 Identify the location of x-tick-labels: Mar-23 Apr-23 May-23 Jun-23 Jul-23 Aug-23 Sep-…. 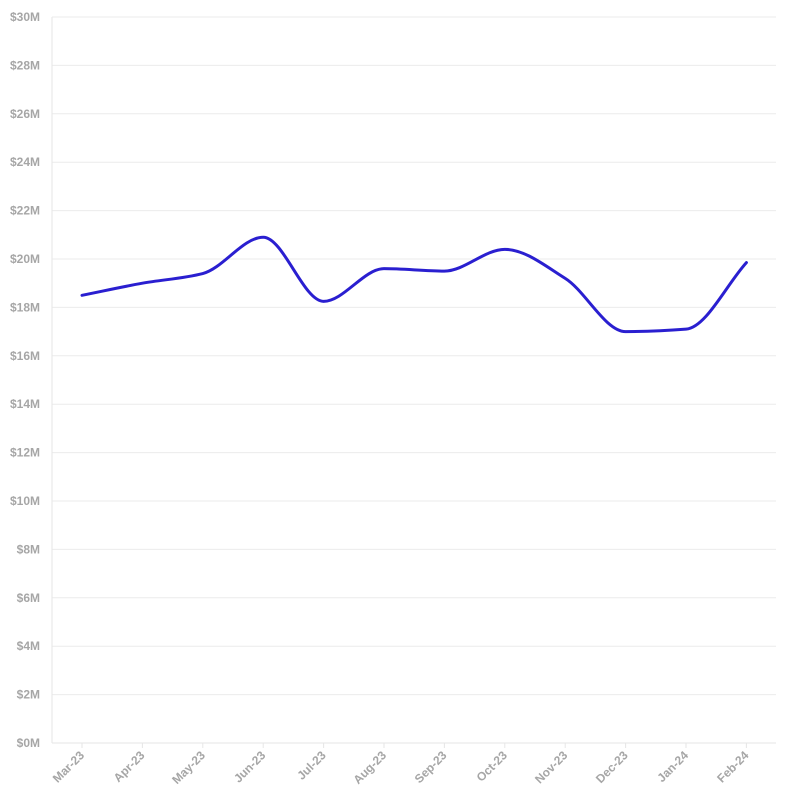
(401, 767).